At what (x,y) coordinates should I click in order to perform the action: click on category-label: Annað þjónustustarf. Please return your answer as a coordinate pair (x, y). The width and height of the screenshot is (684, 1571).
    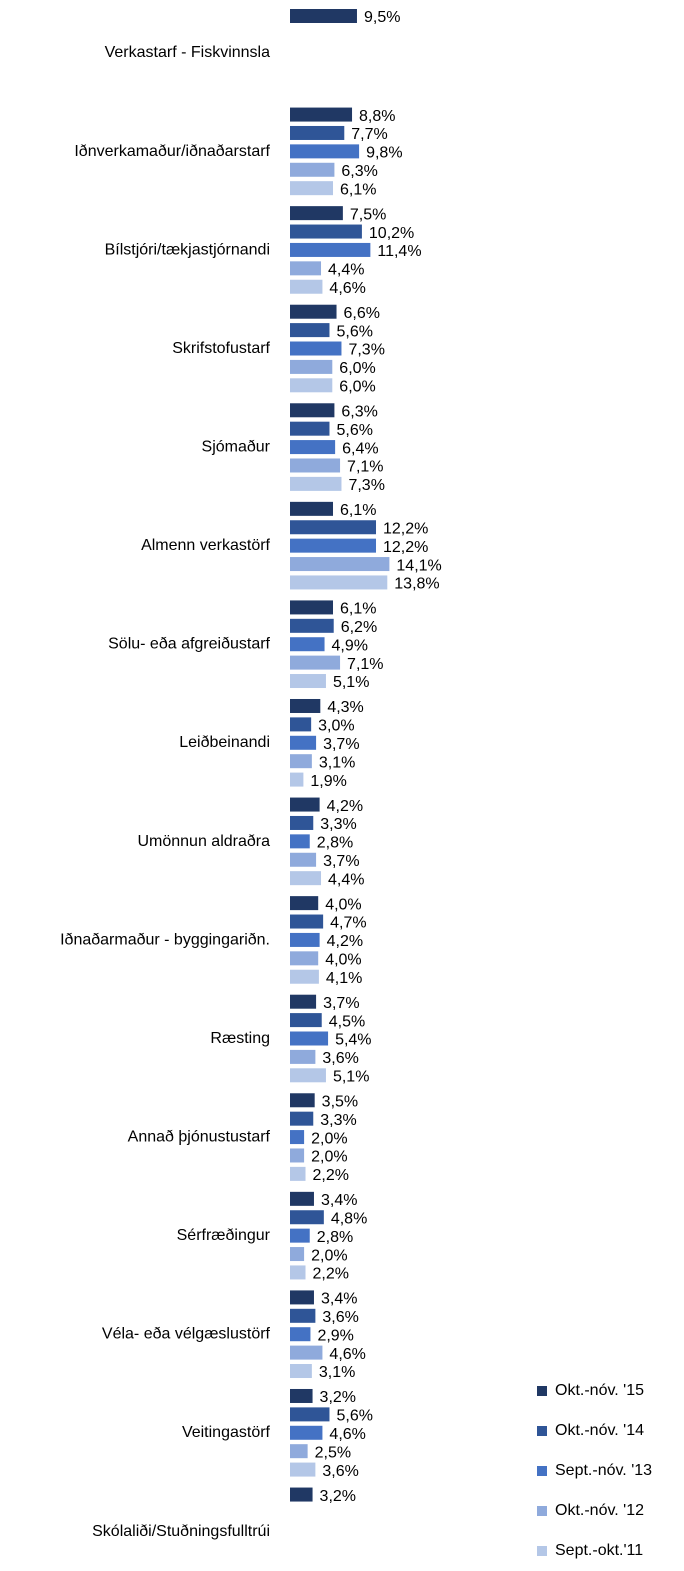
    Looking at the image, I should click on (199, 1136).